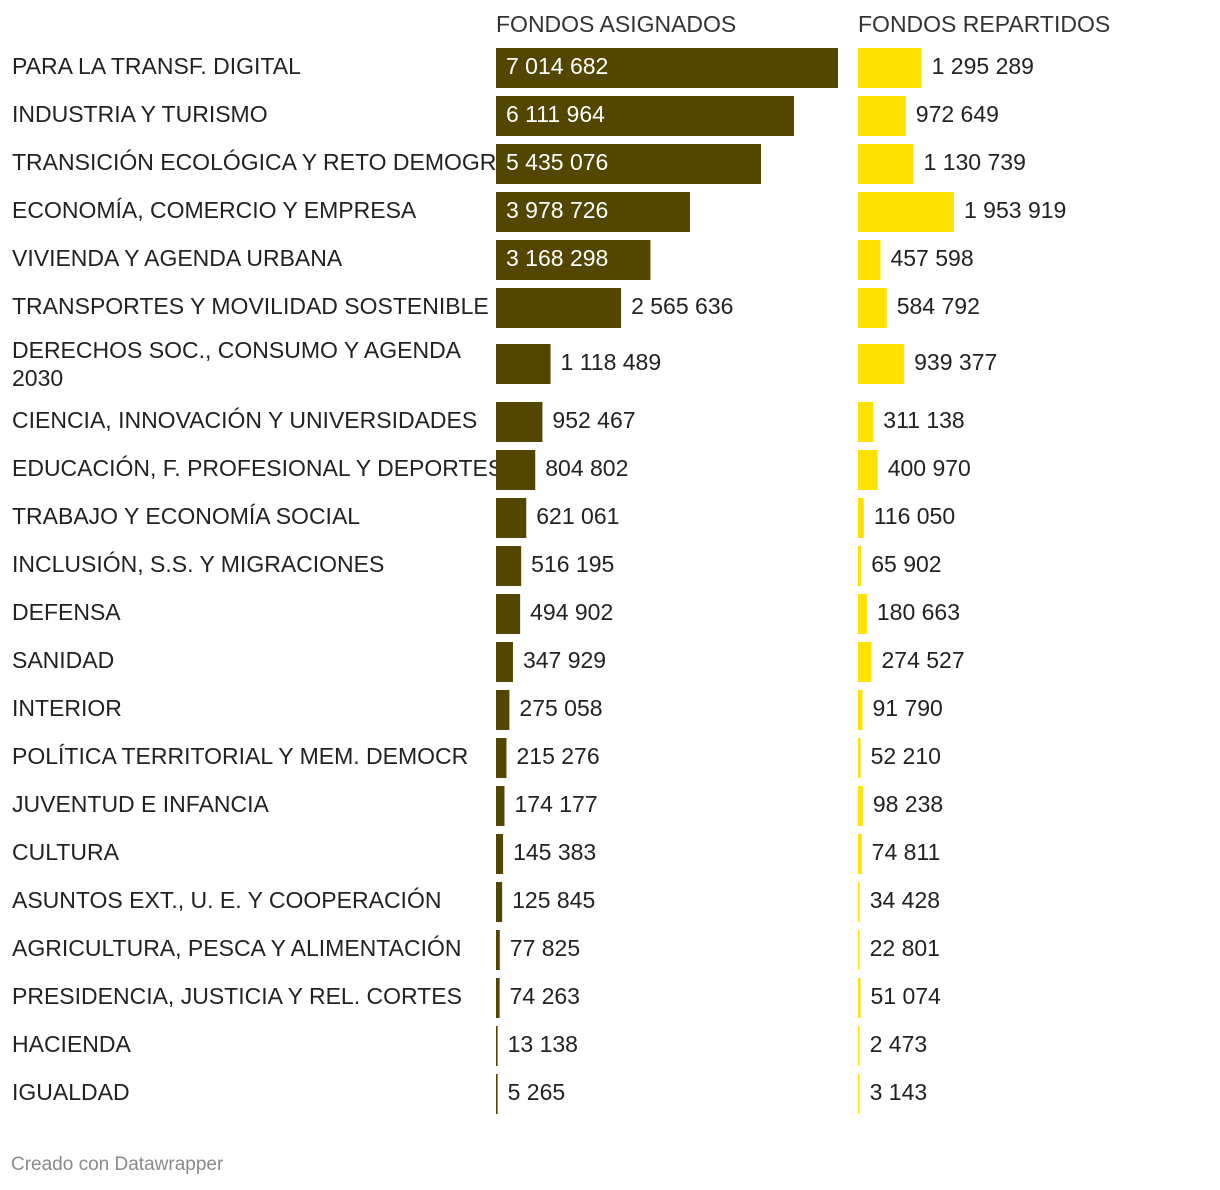 This screenshot has height=1190, width=1220. What do you see at coordinates (929, 468) in the screenshot?
I see `value-label-repartidos: 400 970` at bounding box center [929, 468].